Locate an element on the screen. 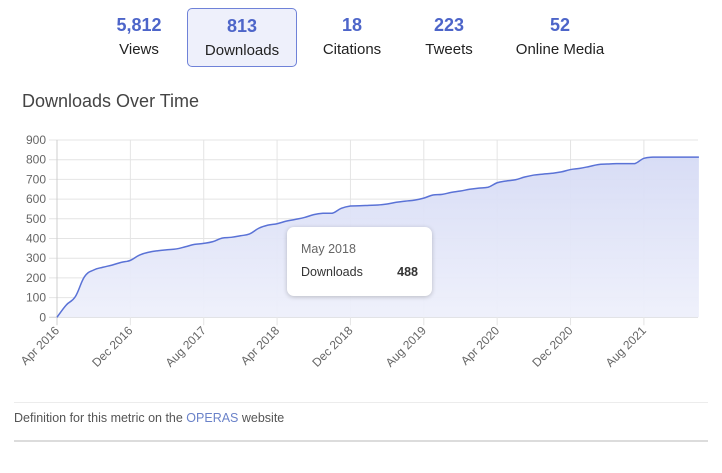  operas-link: OPERAS is located at coordinates (212, 418).